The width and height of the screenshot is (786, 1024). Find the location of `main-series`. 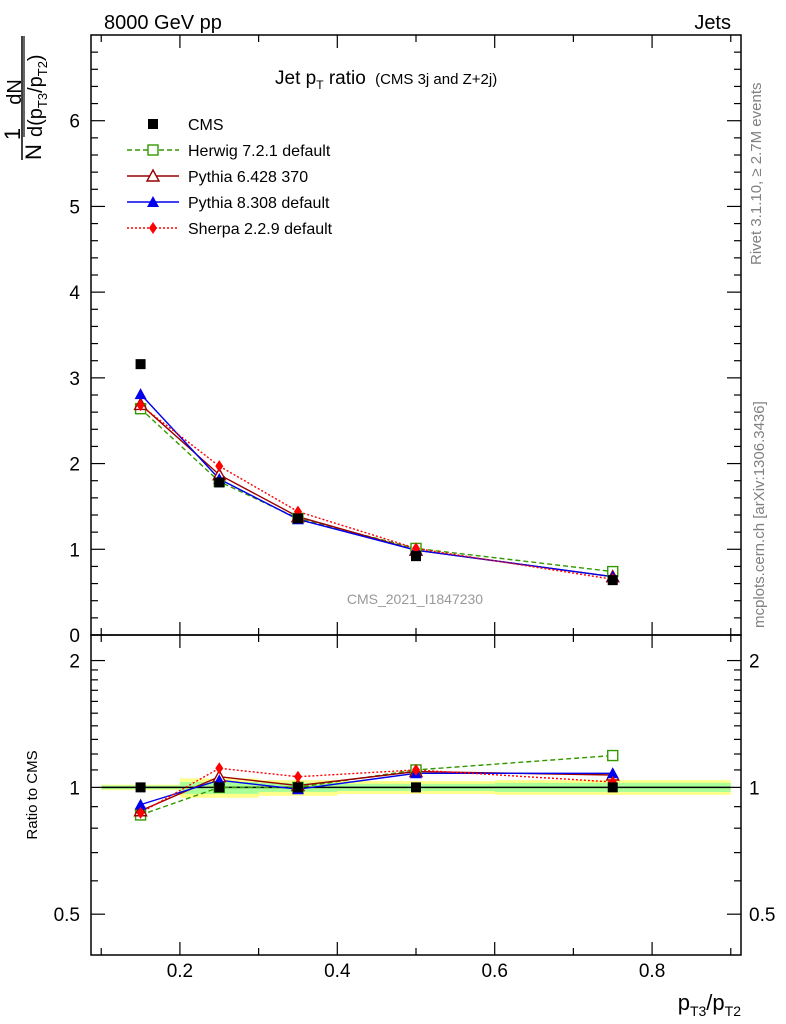

main-series is located at coordinates (376, 472).